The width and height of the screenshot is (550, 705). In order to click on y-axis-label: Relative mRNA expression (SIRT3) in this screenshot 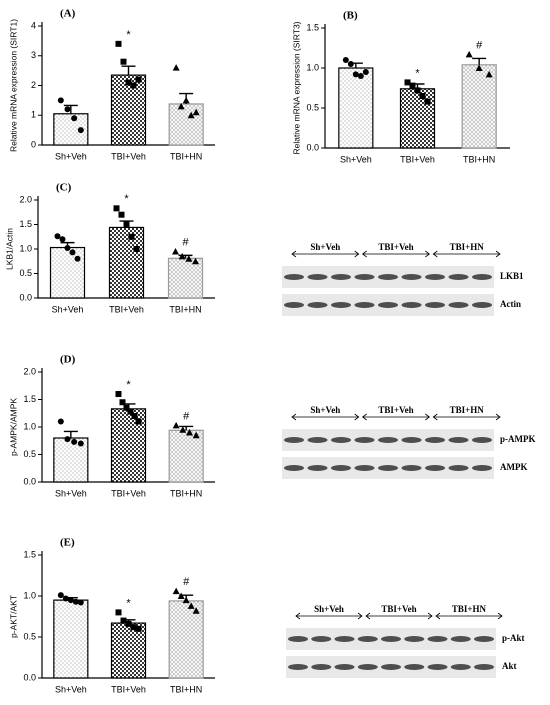, I will do `click(296, 87)`.